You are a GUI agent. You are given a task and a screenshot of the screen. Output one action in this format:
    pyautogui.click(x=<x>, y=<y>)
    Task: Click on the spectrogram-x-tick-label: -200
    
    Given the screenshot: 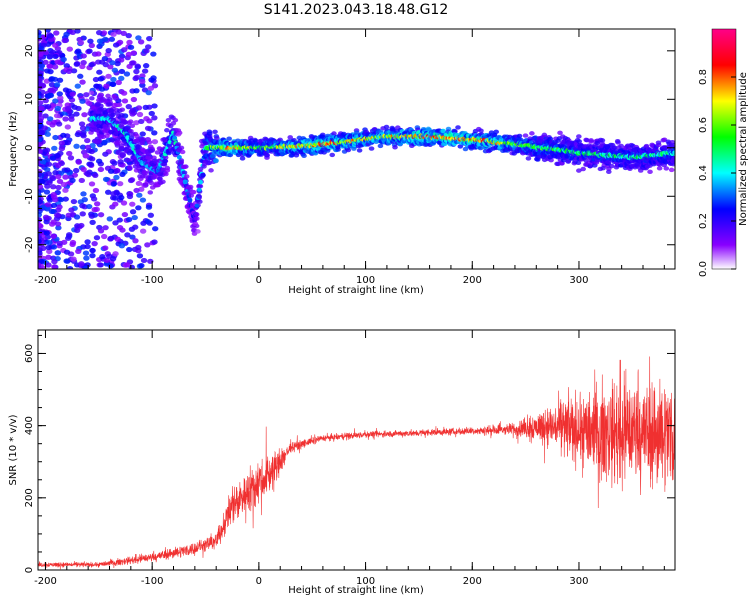 What is the action you would take?
    pyautogui.click(x=45, y=280)
    